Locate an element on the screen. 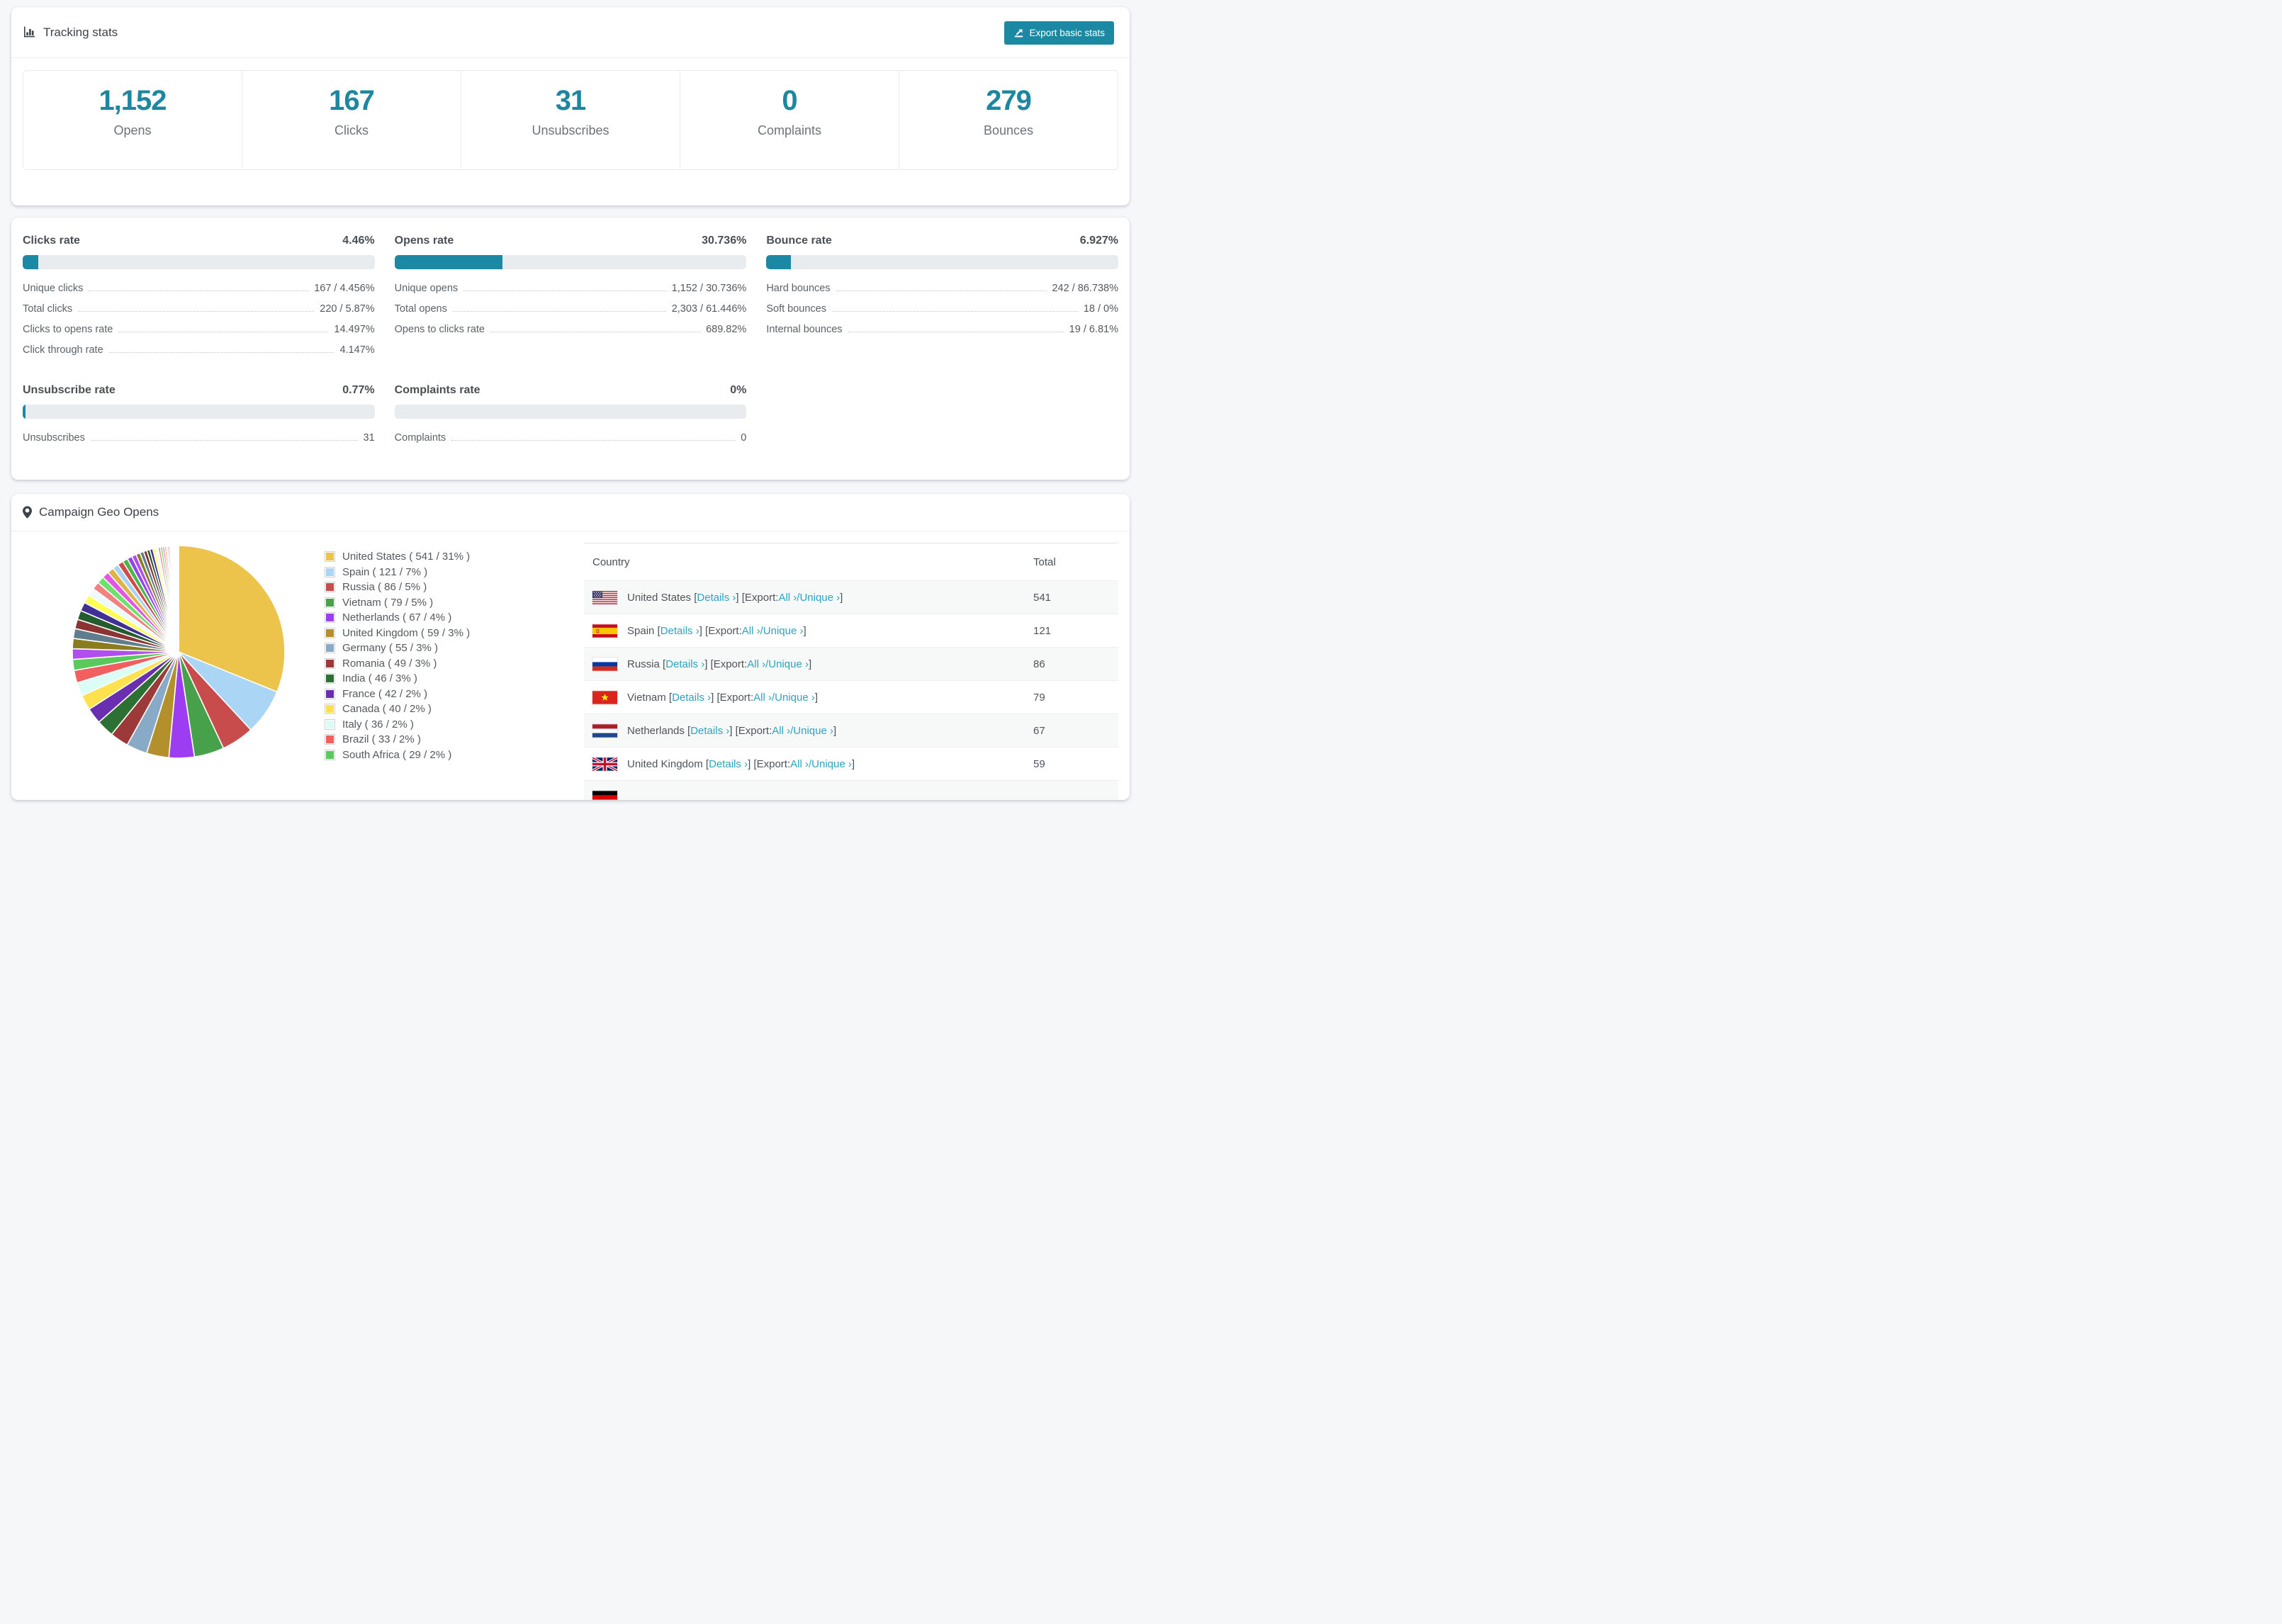 The width and height of the screenshot is (2282, 1624). us-flag-icon is located at coordinates (605, 598).